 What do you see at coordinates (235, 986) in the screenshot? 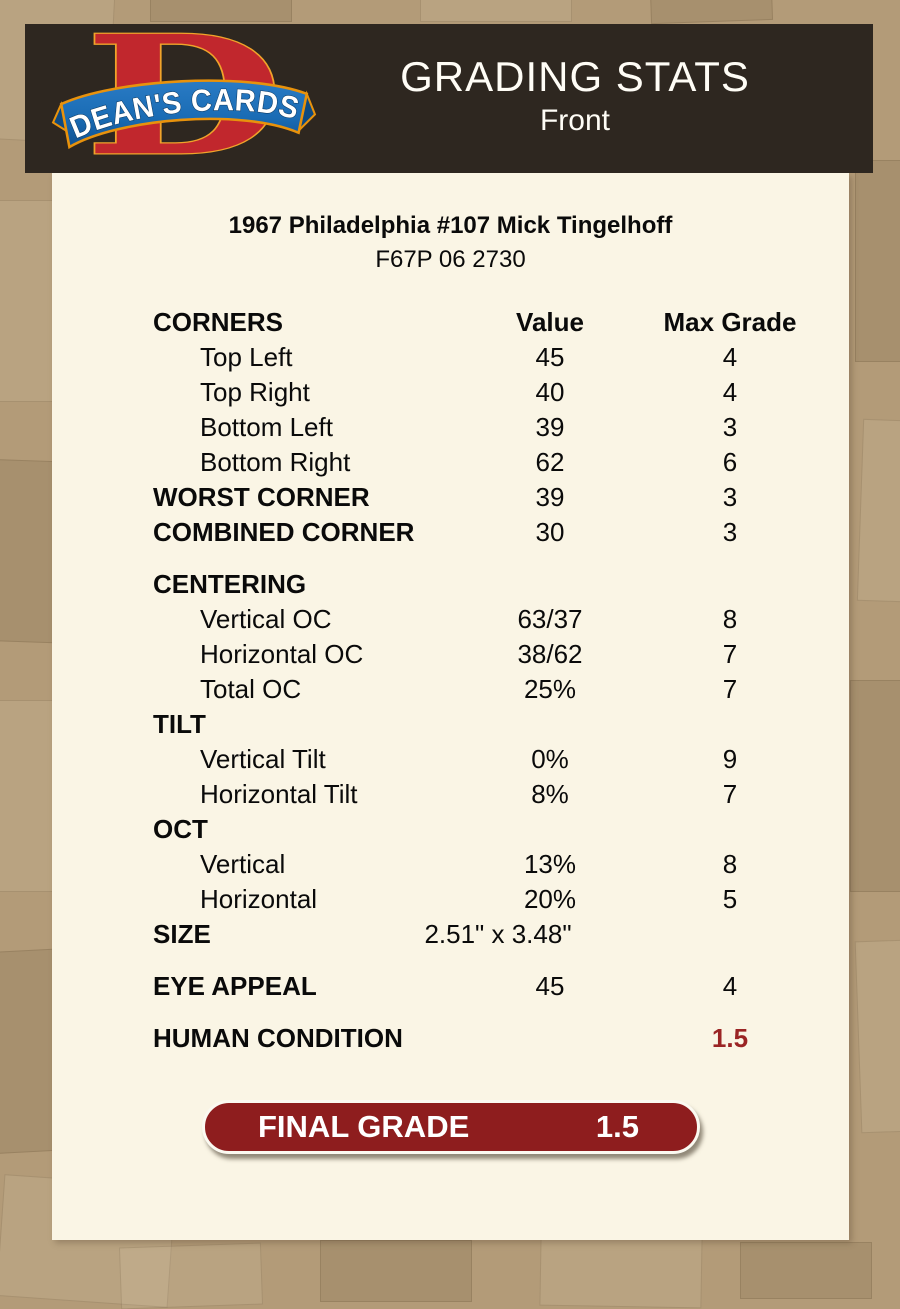
I see `row-label: EYE APPEAL` at bounding box center [235, 986].